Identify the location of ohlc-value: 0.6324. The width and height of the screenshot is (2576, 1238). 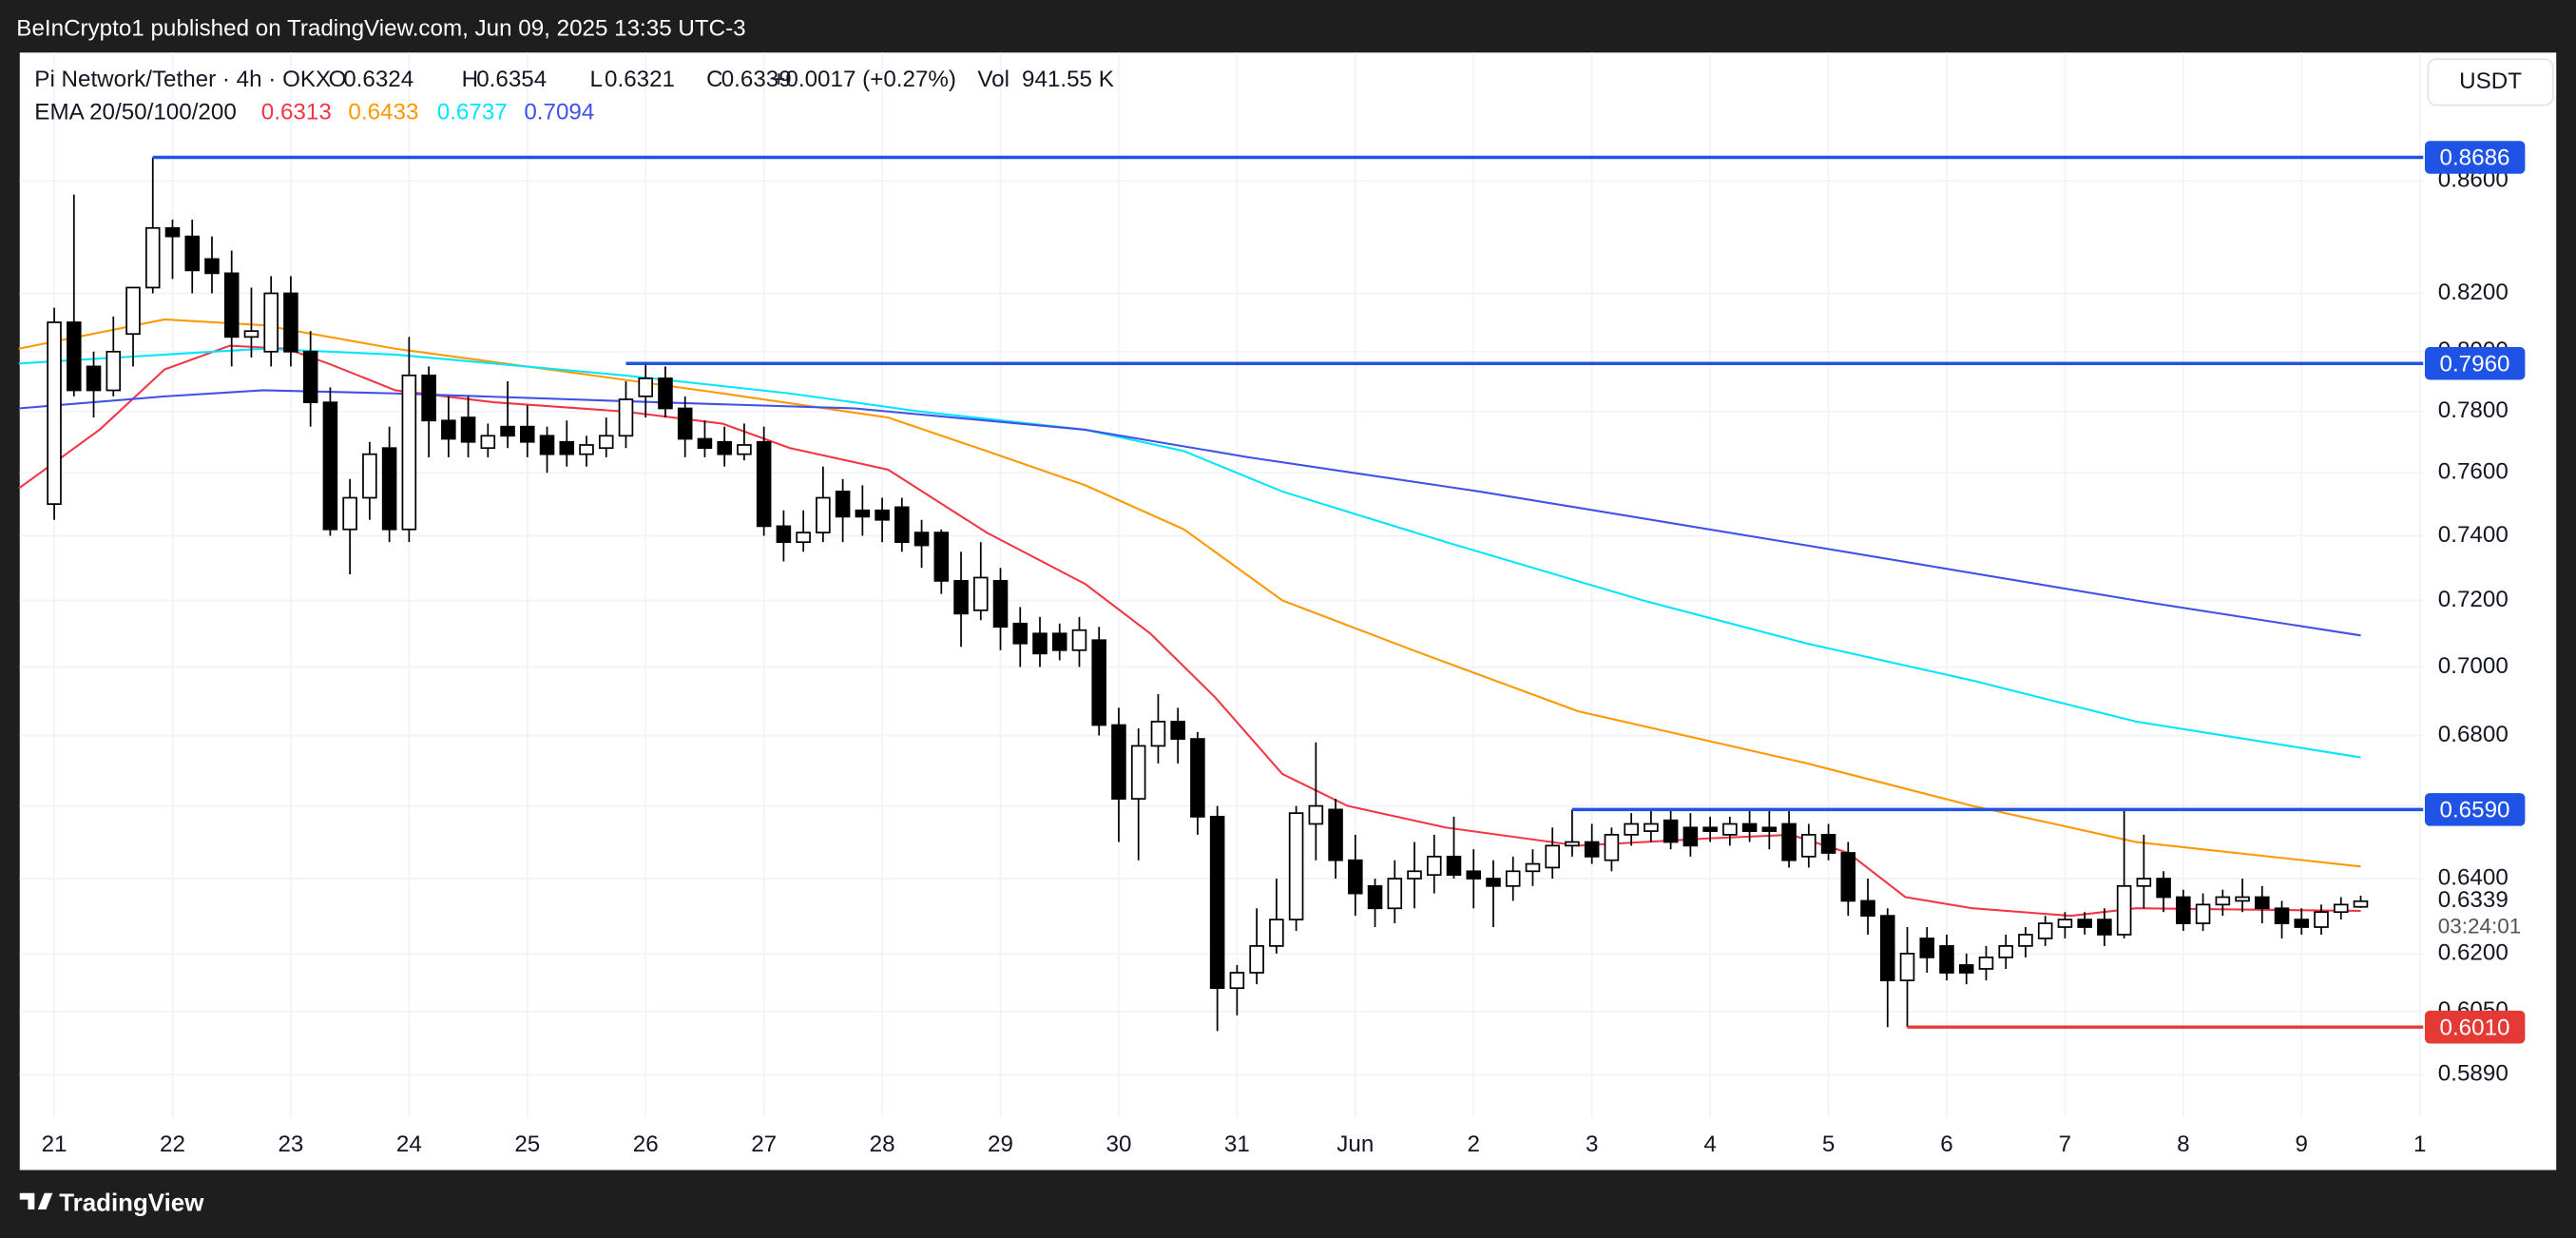
(378, 79).